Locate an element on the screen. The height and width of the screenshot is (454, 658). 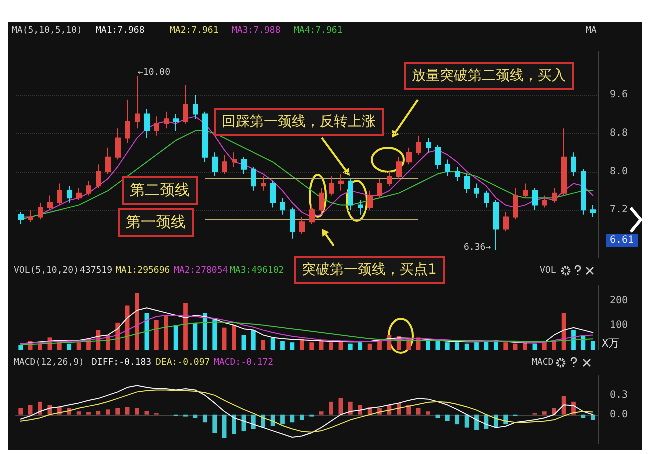
text: MA3:7.988 is located at coordinates (256, 31).